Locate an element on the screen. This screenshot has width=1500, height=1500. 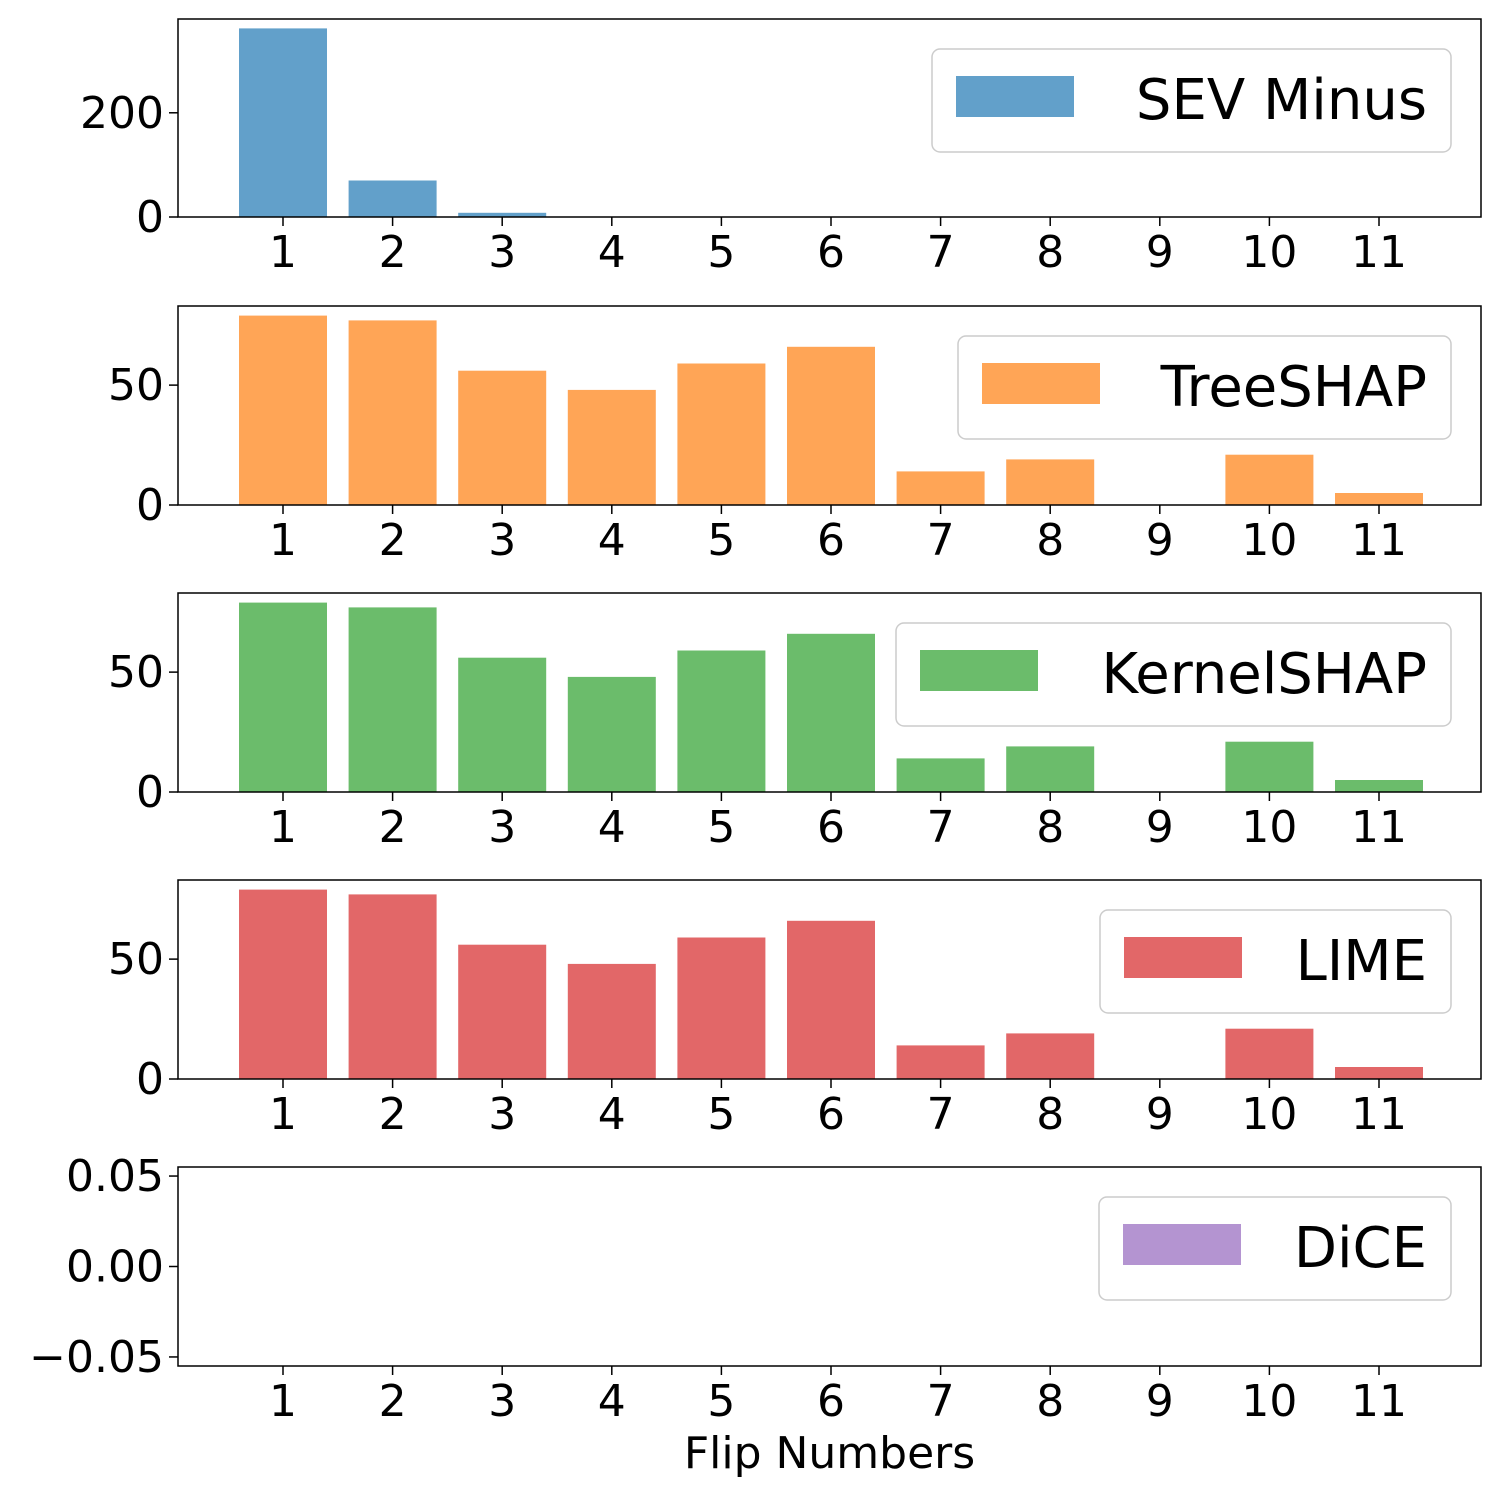
legend-label: KernelSHAP is located at coordinates (1264, 674).